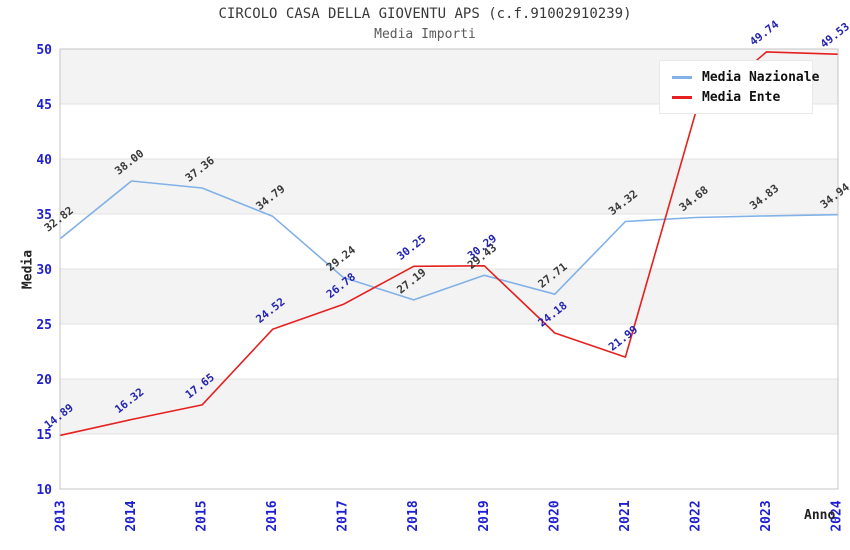 The width and height of the screenshot is (850, 550). What do you see at coordinates (682, 97) in the screenshot?
I see `legend-swatch-media-ente` at bounding box center [682, 97].